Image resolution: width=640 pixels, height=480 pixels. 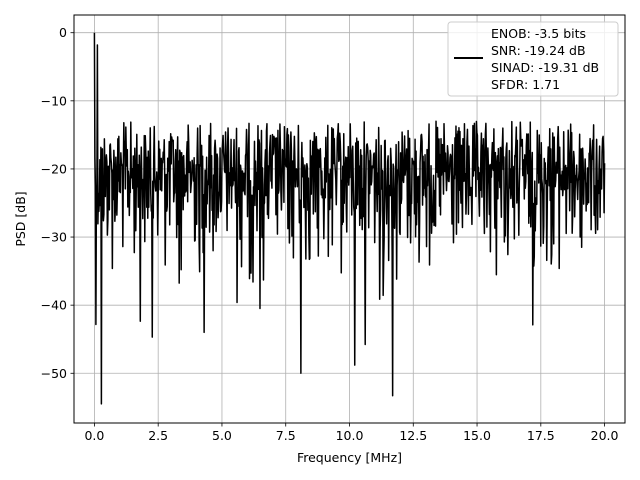 I want to click on x-axis-ticks: 0.0 2.5 5.0 7.5 10.0 12.5 15.0 17.5 20.0, so click(x=351, y=433).